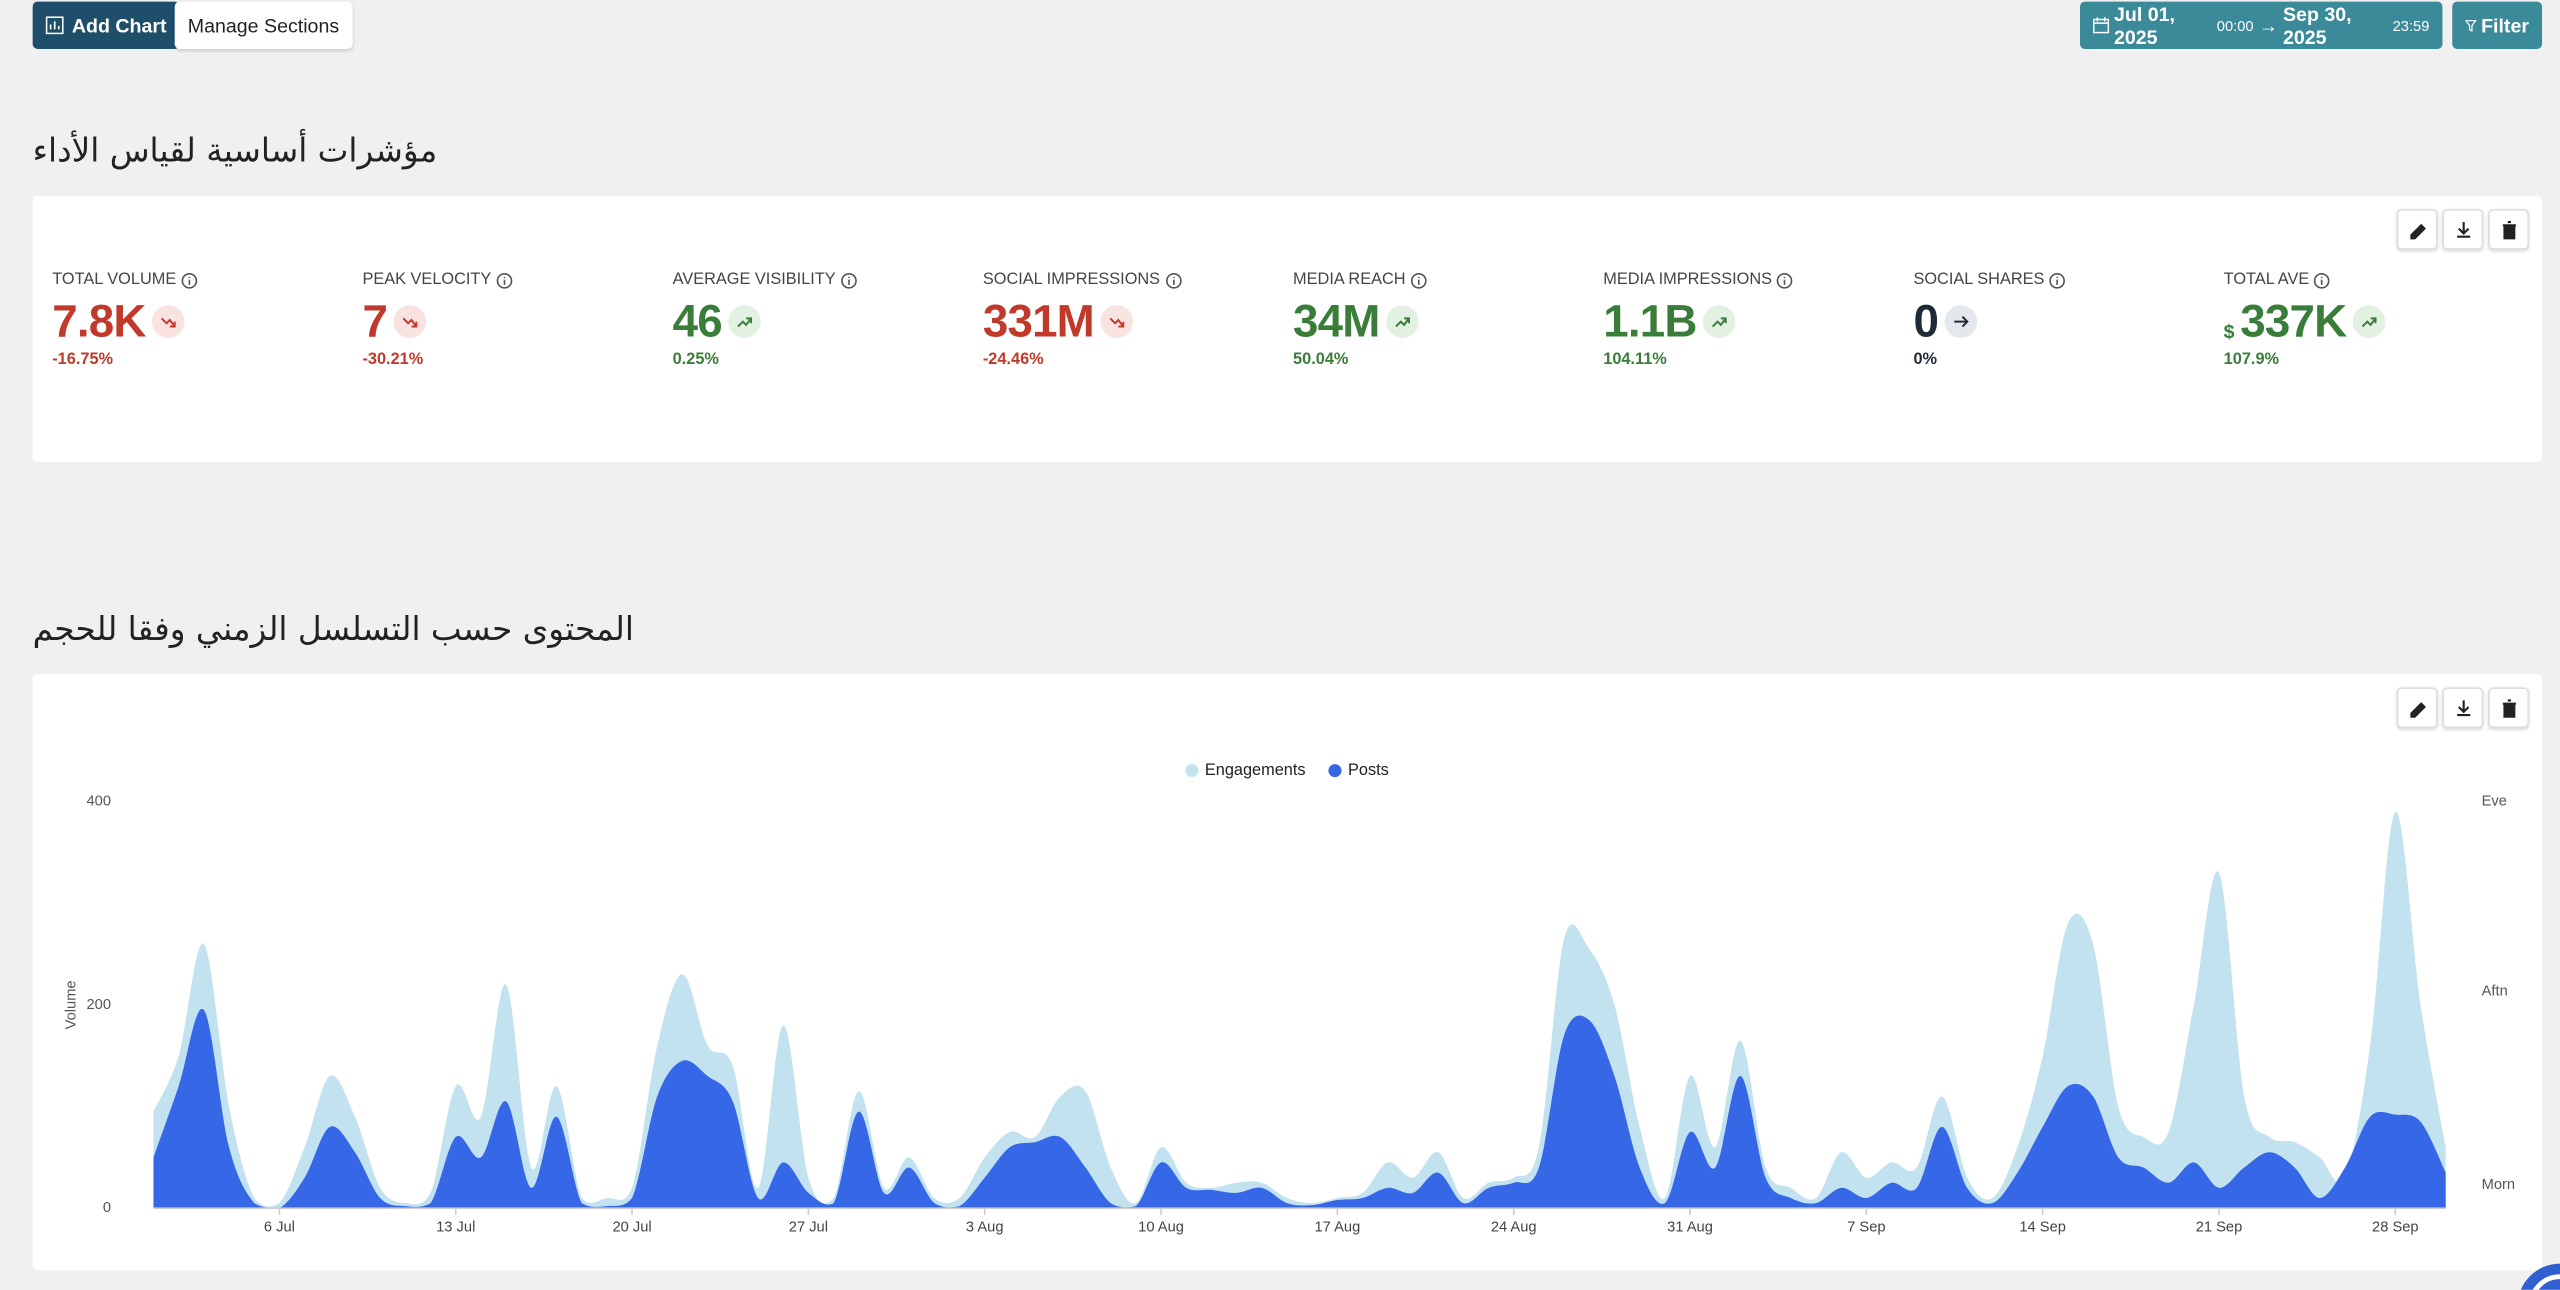 This screenshot has height=1290, width=2560. I want to click on kpi-label: AVERAGE VISIBILITY, so click(754, 280).